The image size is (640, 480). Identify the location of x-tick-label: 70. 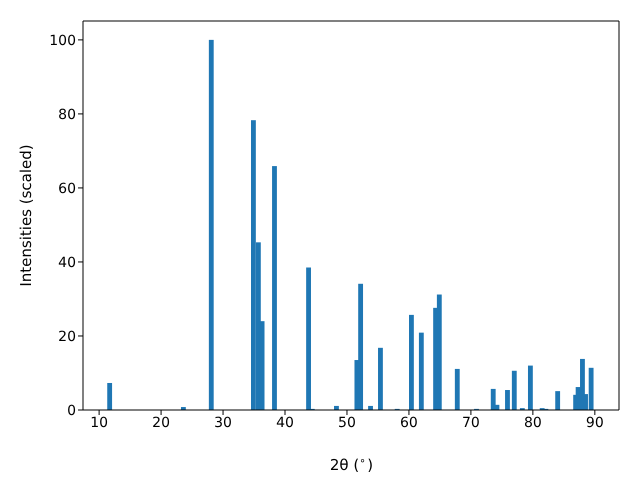
(471, 422).